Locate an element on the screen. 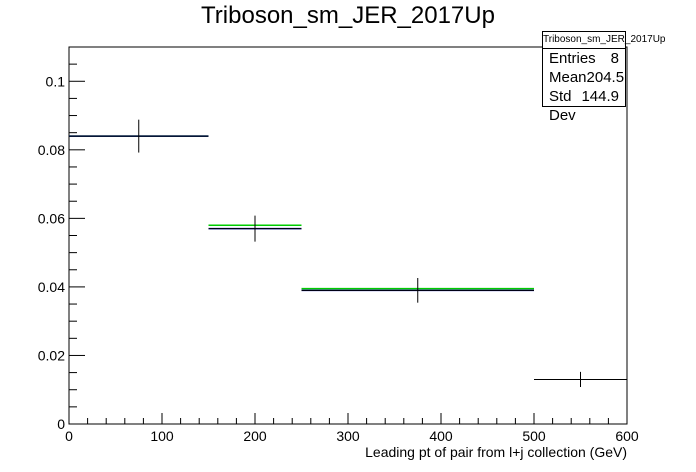 The width and height of the screenshot is (696, 472). stats-mean-value: 204.5 is located at coordinates (605, 77).